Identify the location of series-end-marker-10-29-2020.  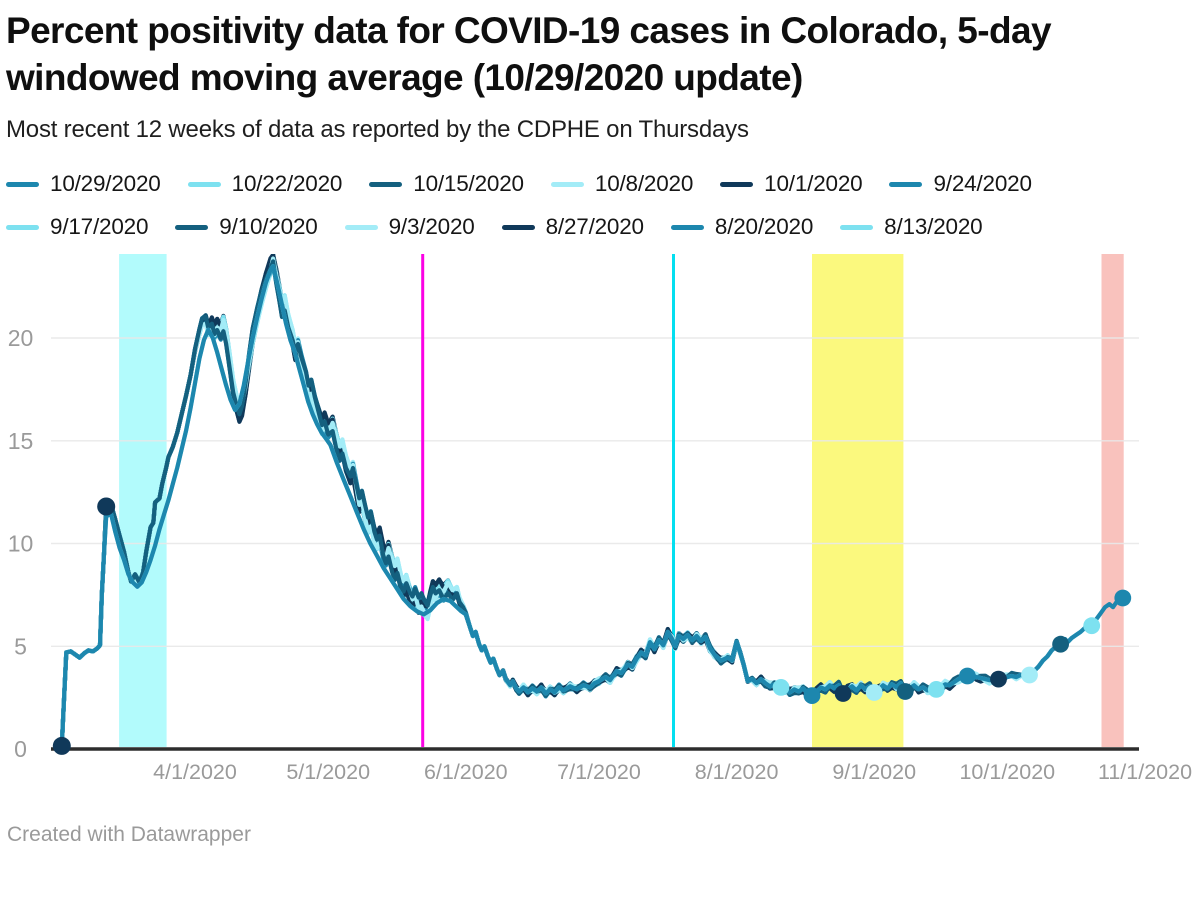
(1123, 598).